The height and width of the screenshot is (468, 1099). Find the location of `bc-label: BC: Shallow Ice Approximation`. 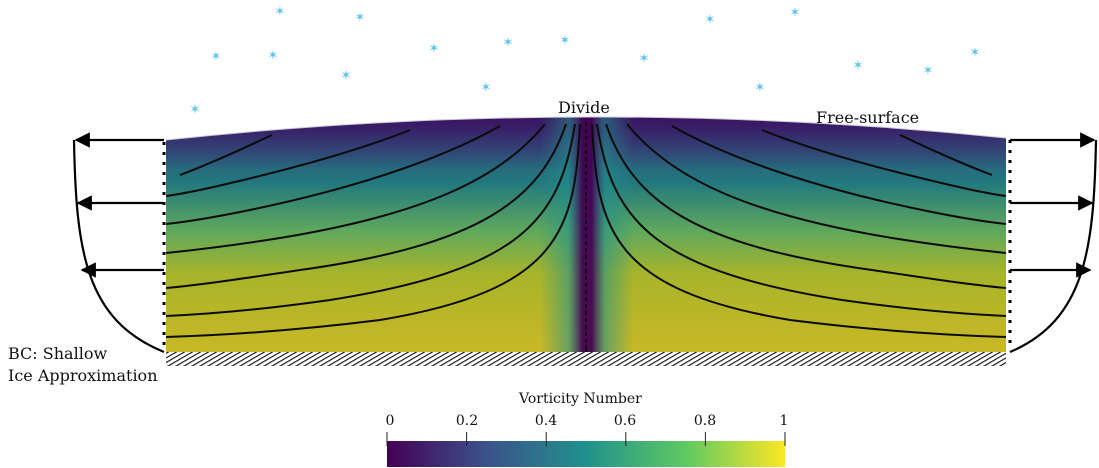

bc-label: BC: Shallow Ice Approximation is located at coordinates (83, 364).